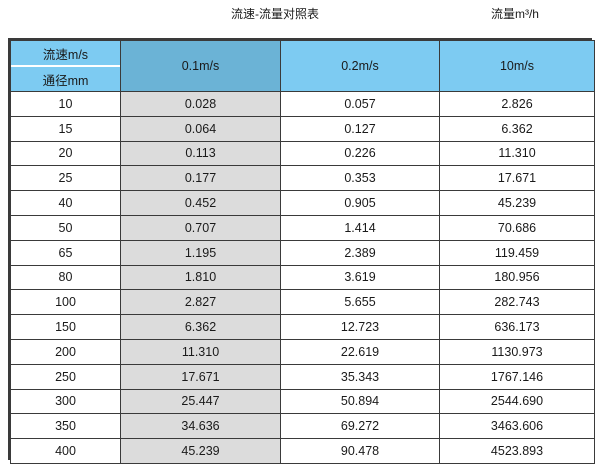 This screenshot has height=466, width=600. I want to click on cell-flow-value: 0.113, so click(200, 153).